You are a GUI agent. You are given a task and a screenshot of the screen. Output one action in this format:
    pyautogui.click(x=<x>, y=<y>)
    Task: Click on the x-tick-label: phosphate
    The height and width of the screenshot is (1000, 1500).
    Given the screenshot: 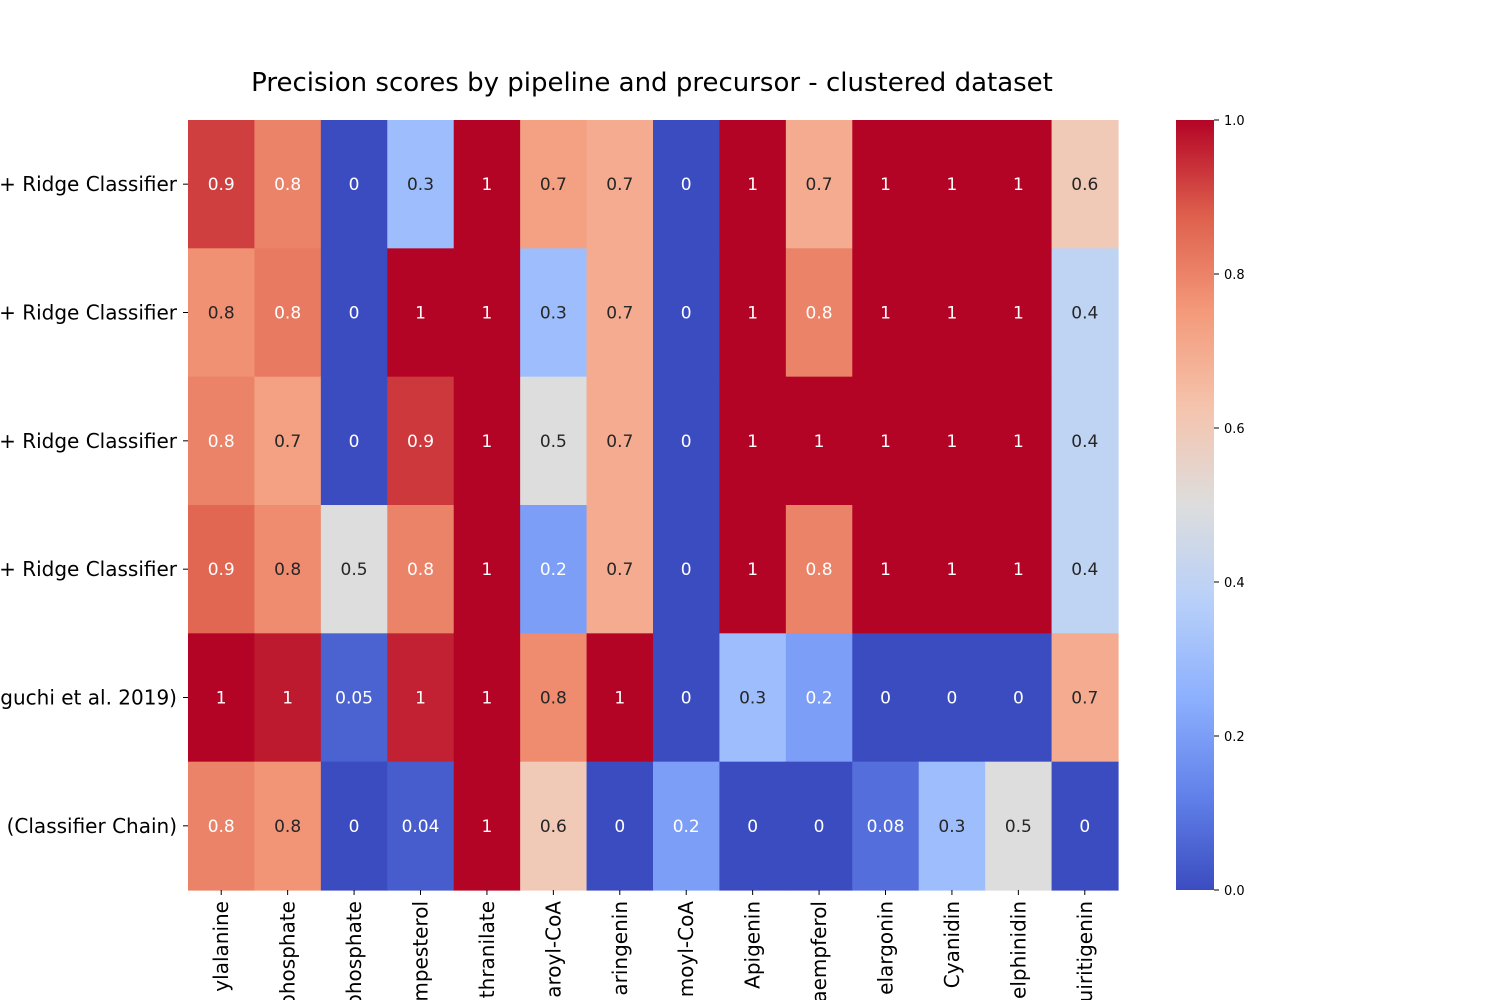 What is the action you would take?
    pyautogui.click(x=354, y=950)
    